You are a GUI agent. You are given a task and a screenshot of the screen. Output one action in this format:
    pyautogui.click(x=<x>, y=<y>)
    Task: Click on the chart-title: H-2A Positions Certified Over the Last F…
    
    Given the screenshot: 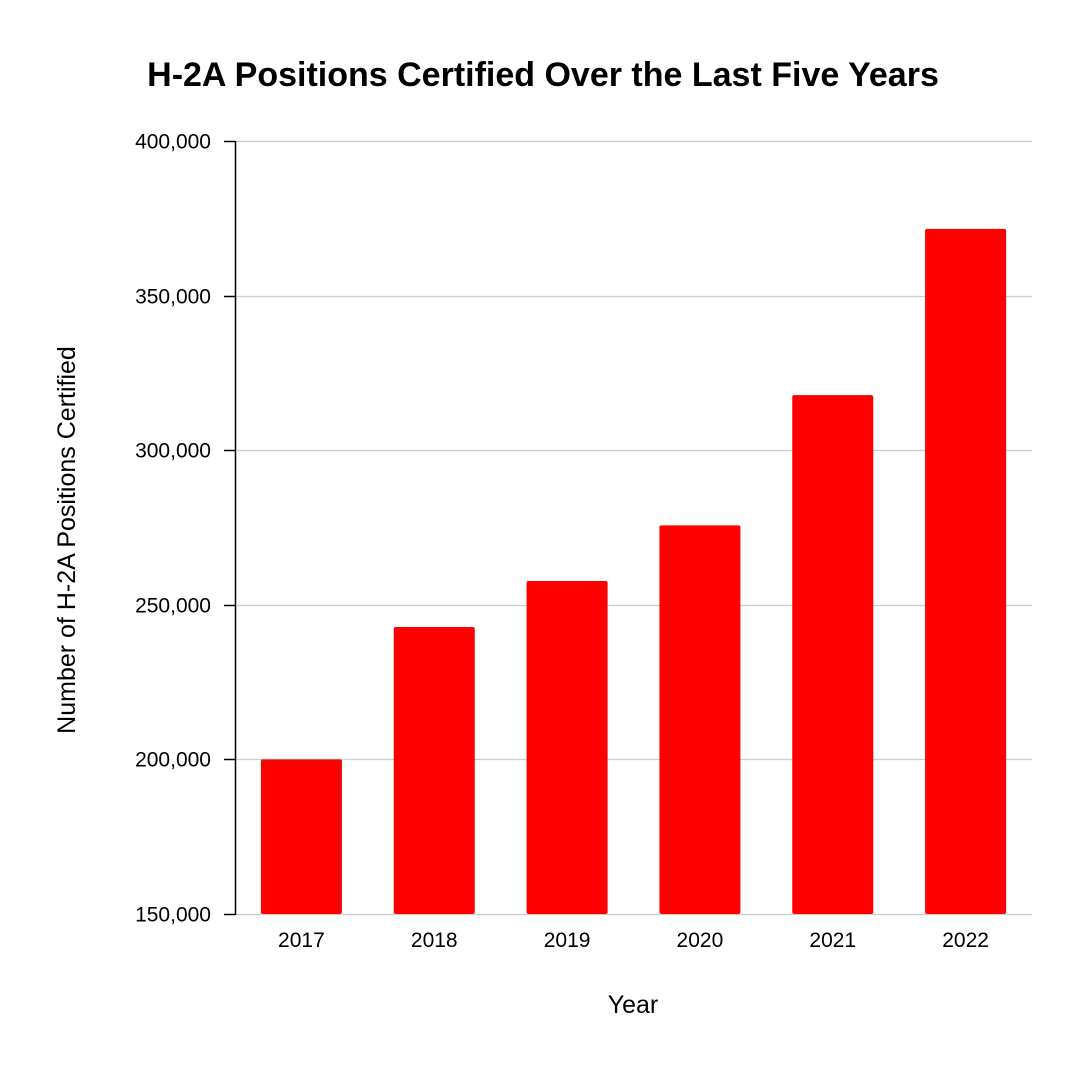 What is the action you would take?
    pyautogui.click(x=543, y=75)
    